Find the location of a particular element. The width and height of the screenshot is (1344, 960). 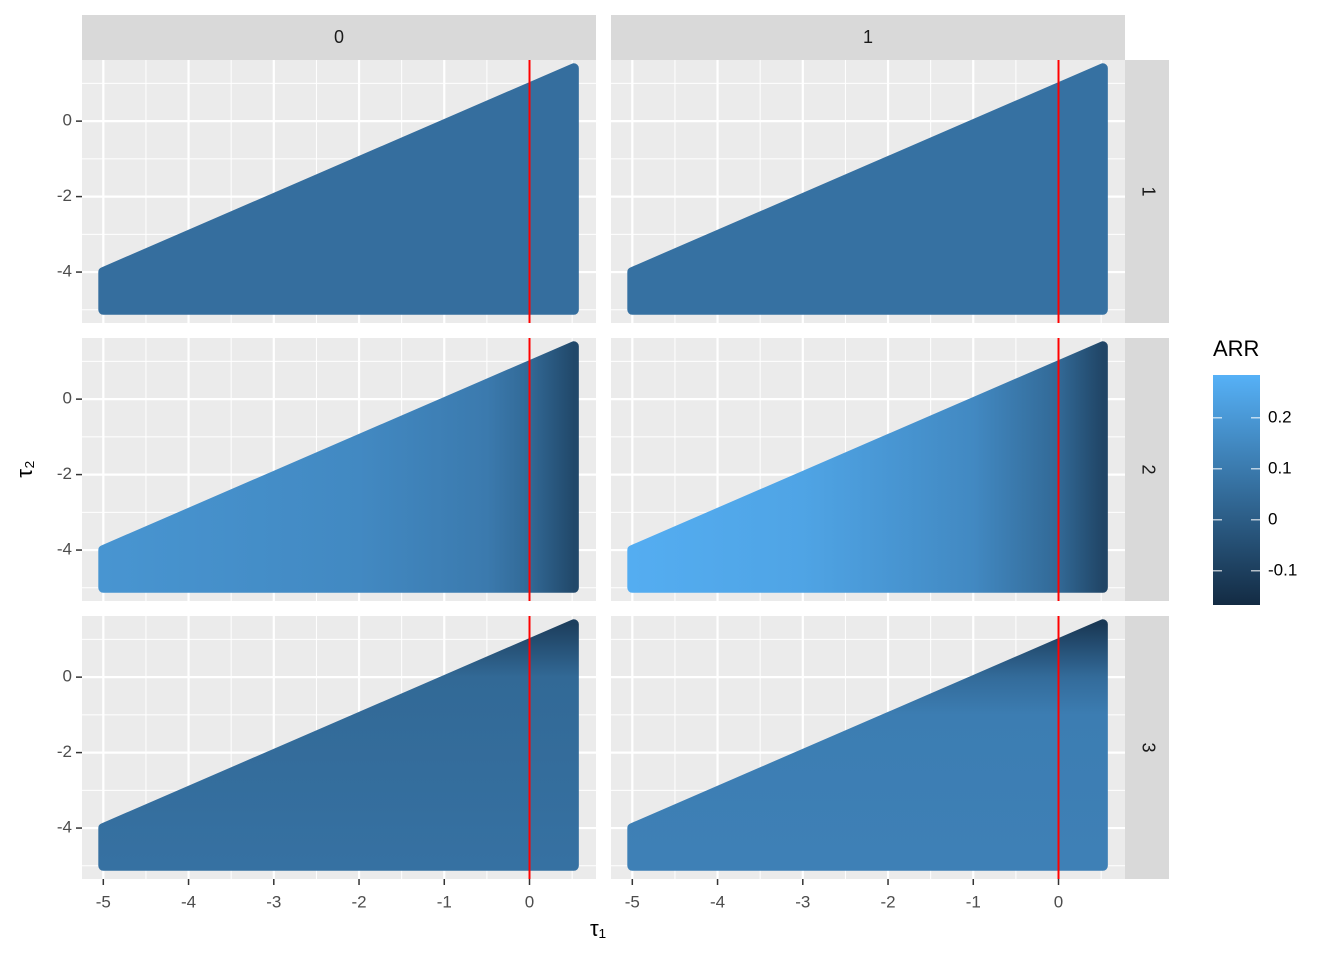

facet-row-label: 2 is located at coordinates (1148, 469).